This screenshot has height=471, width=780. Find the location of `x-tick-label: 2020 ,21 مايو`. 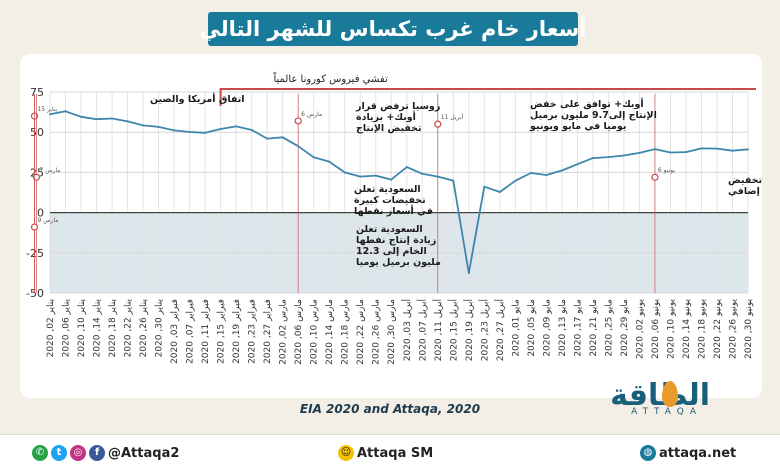

x-tick-label: 2020 ,21 مايو is located at coordinates (594, 328).